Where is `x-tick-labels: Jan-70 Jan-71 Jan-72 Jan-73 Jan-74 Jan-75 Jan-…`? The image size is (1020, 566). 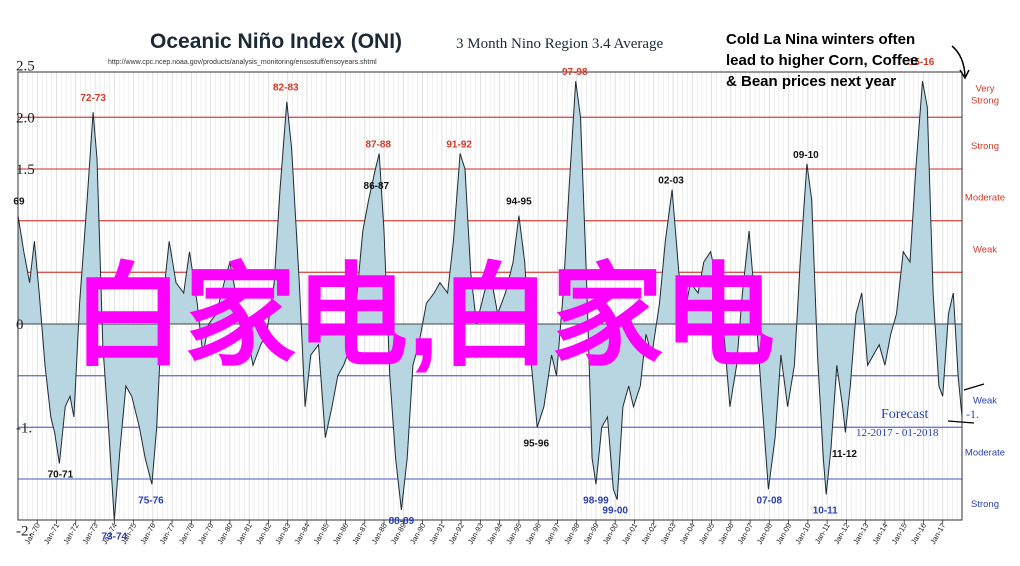
x-tick-labels: Jan-70 Jan-71 Jan-72 Jan-73 Jan-74 Jan-75 Jan-… is located at coordinates (485, 533).